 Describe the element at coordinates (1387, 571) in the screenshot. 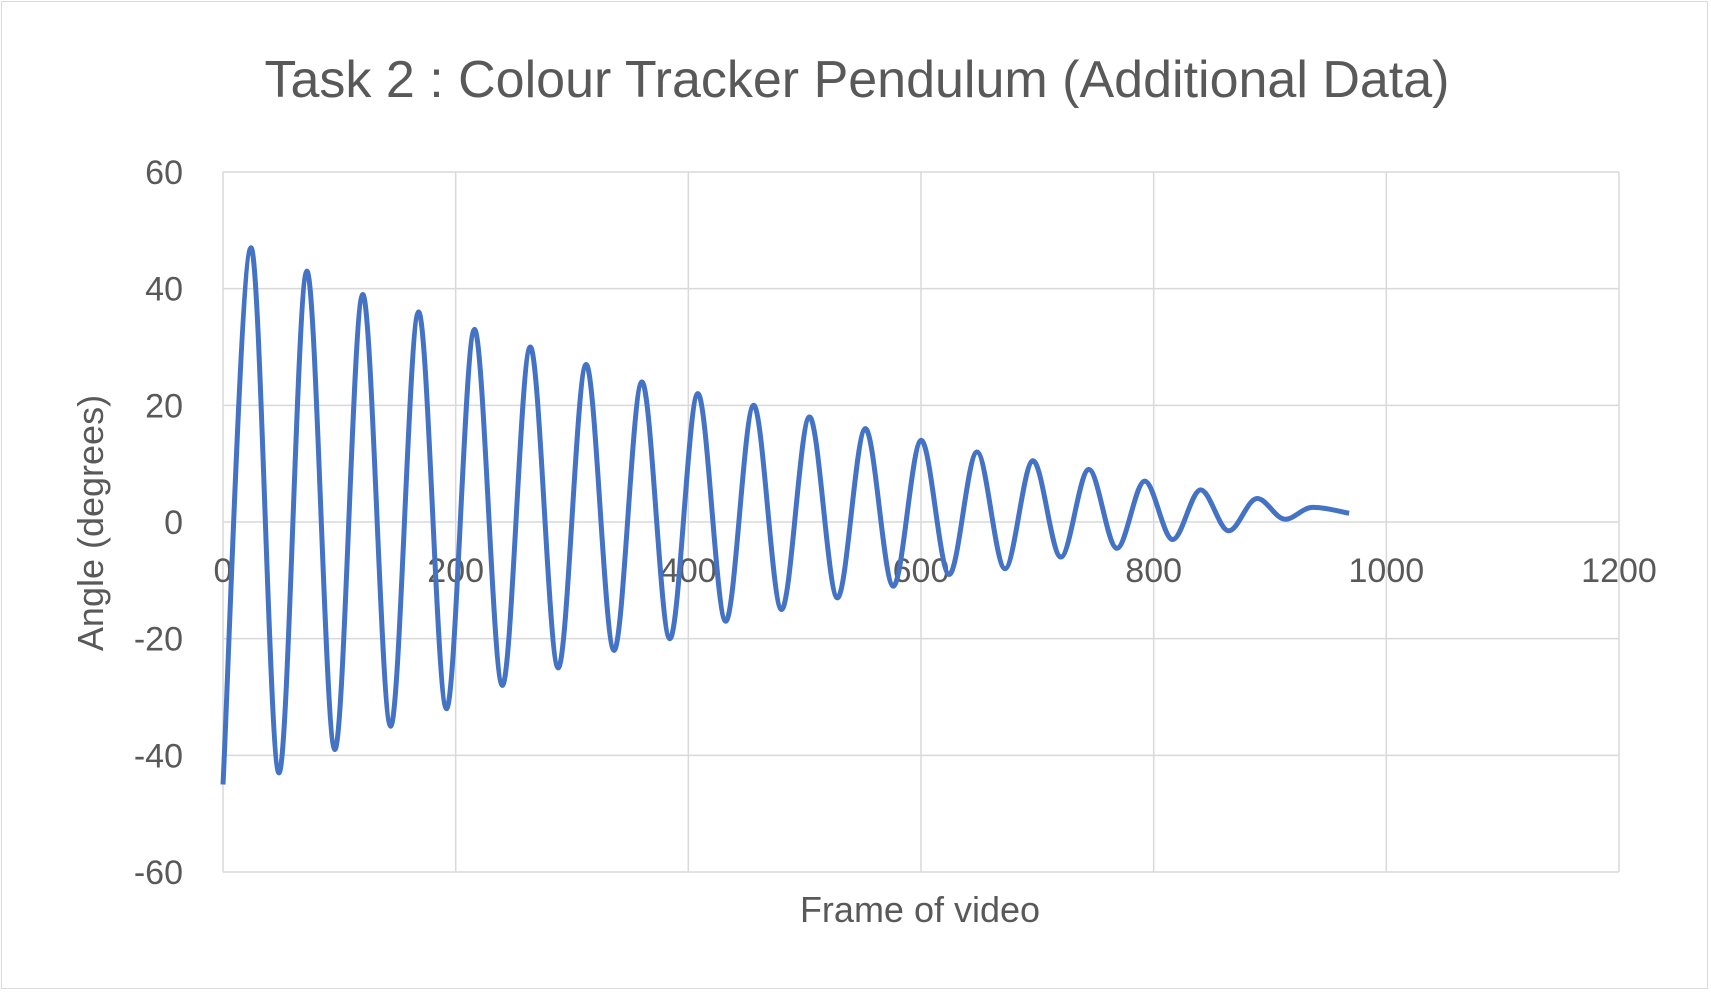

I see `x-tick-label: 1000` at that location.